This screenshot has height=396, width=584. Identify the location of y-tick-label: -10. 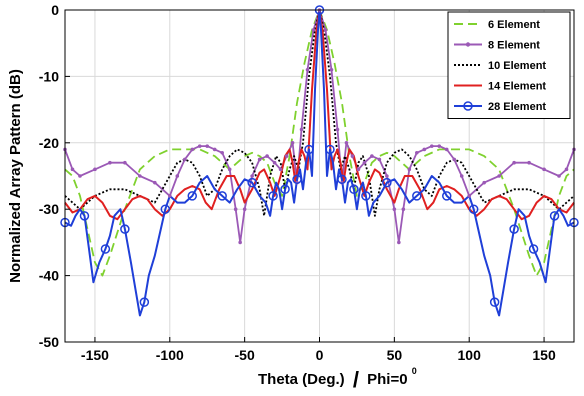
(49, 76).